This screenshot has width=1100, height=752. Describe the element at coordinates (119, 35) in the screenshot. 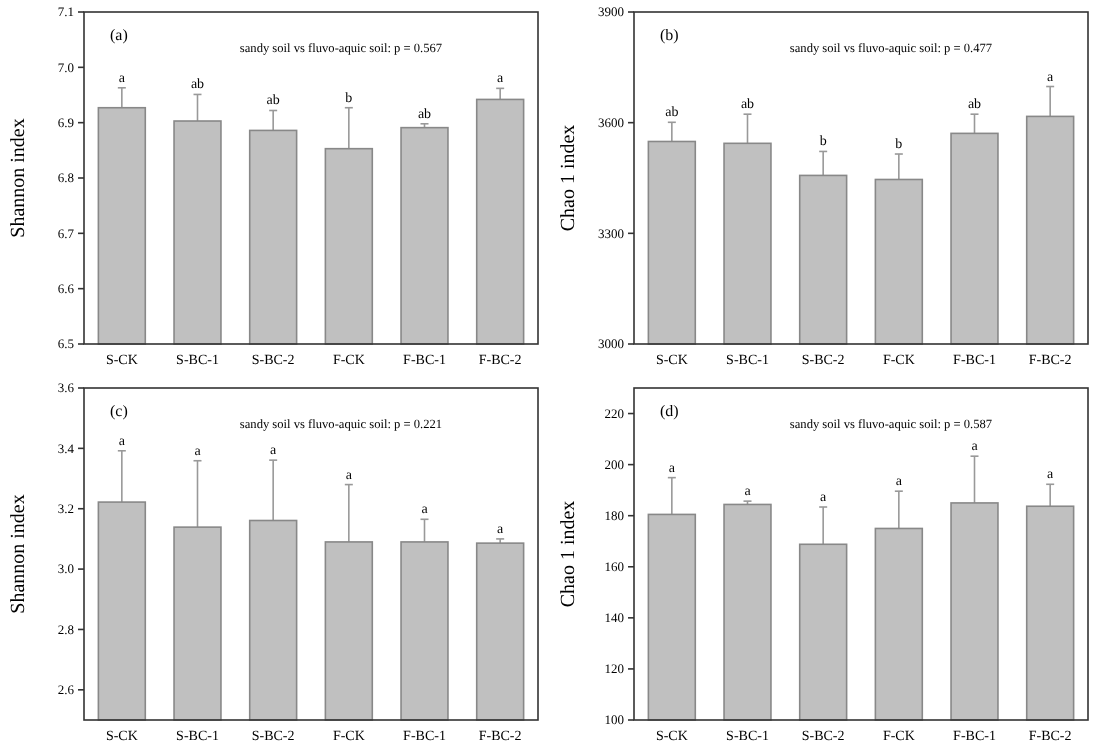

I see `text: (a)` at that location.